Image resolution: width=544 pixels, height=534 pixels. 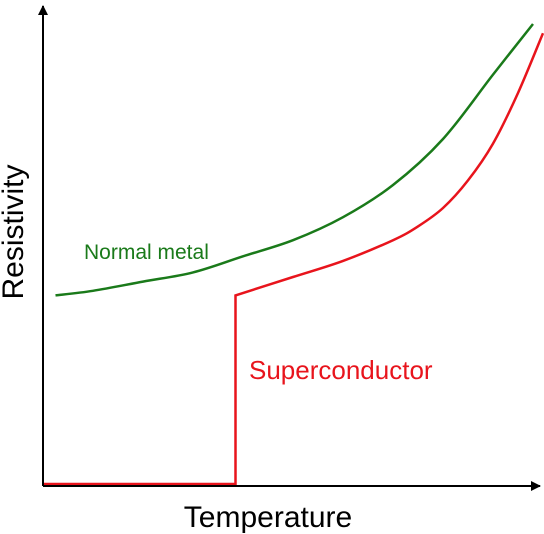 I want to click on series-label-normal-metal: Normal metal, so click(x=146, y=252).